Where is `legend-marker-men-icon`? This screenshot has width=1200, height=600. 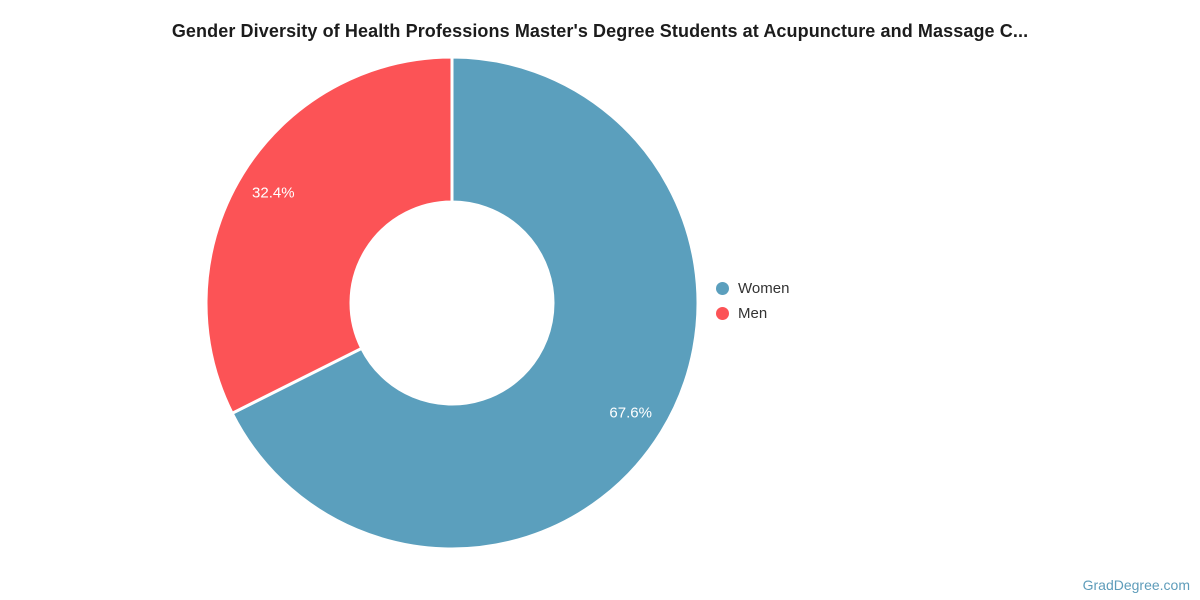
legend-marker-men-icon is located at coordinates (722, 313).